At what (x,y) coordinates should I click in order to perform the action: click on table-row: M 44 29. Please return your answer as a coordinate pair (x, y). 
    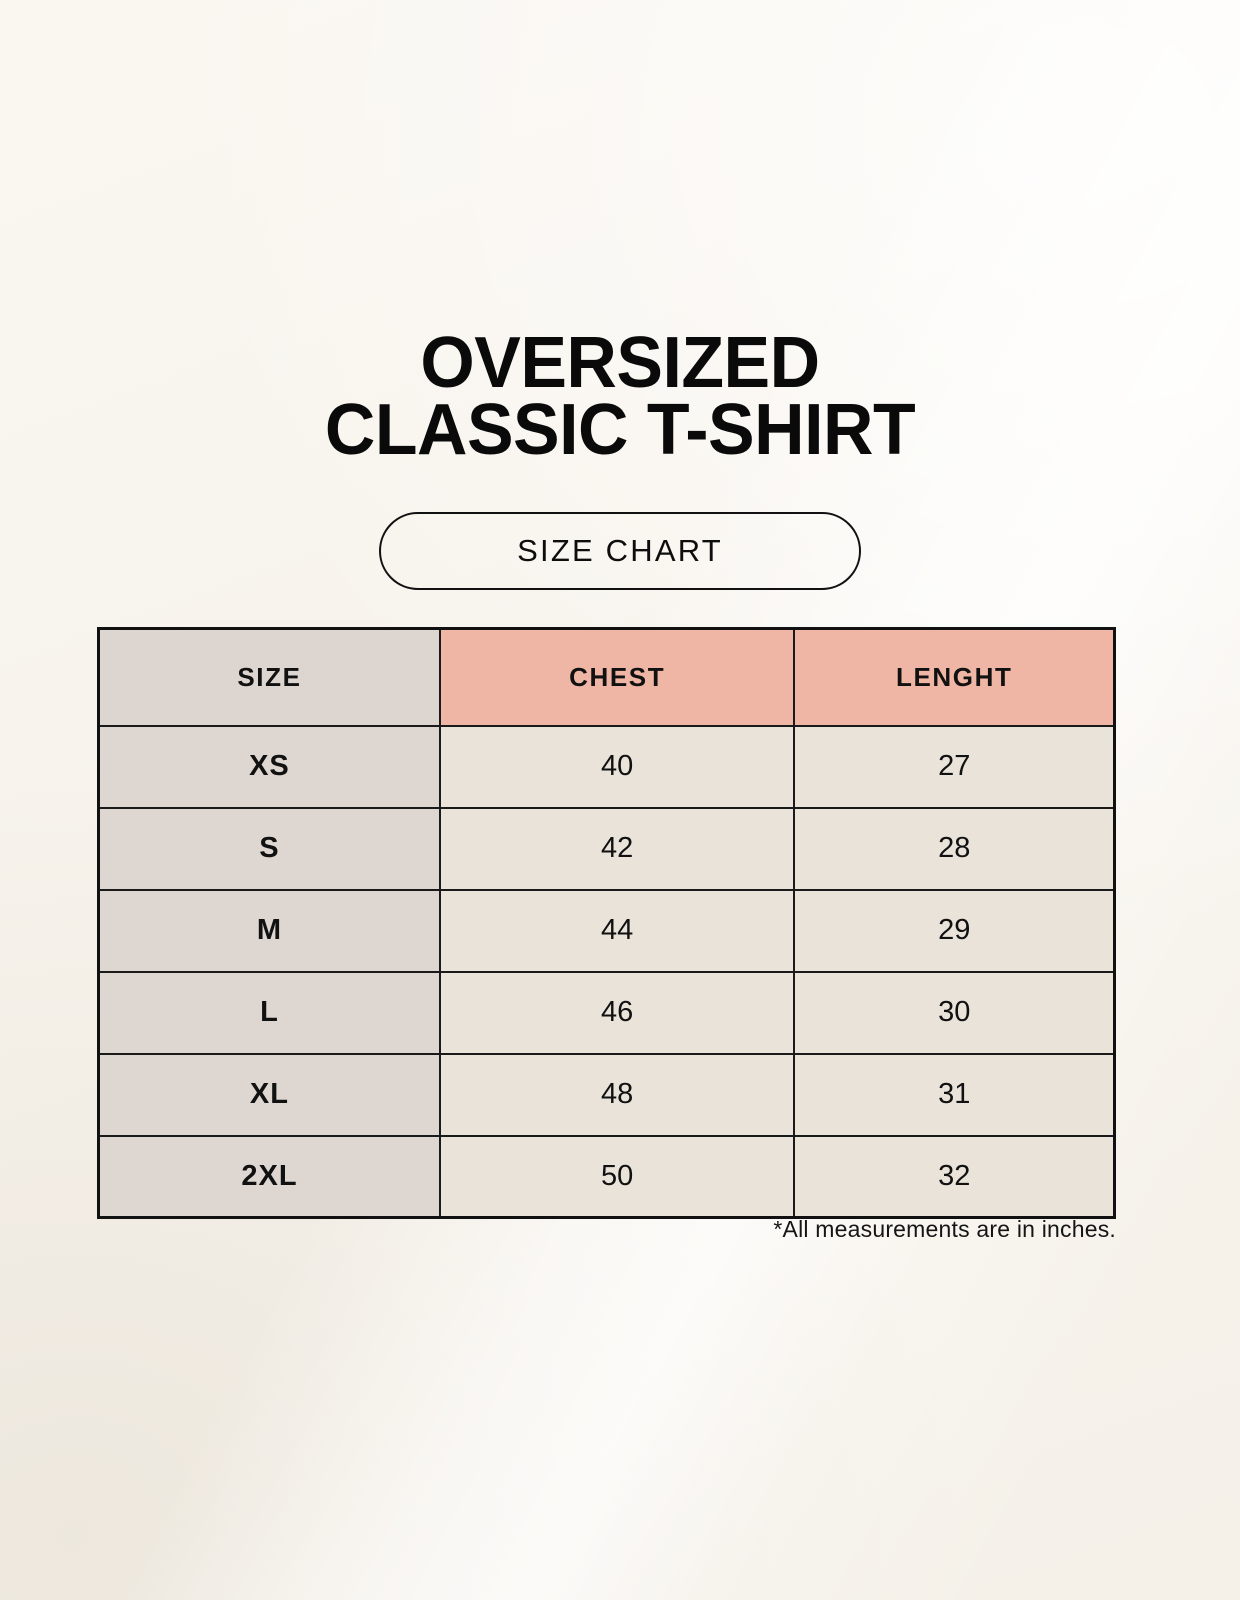
    Looking at the image, I should click on (606, 930).